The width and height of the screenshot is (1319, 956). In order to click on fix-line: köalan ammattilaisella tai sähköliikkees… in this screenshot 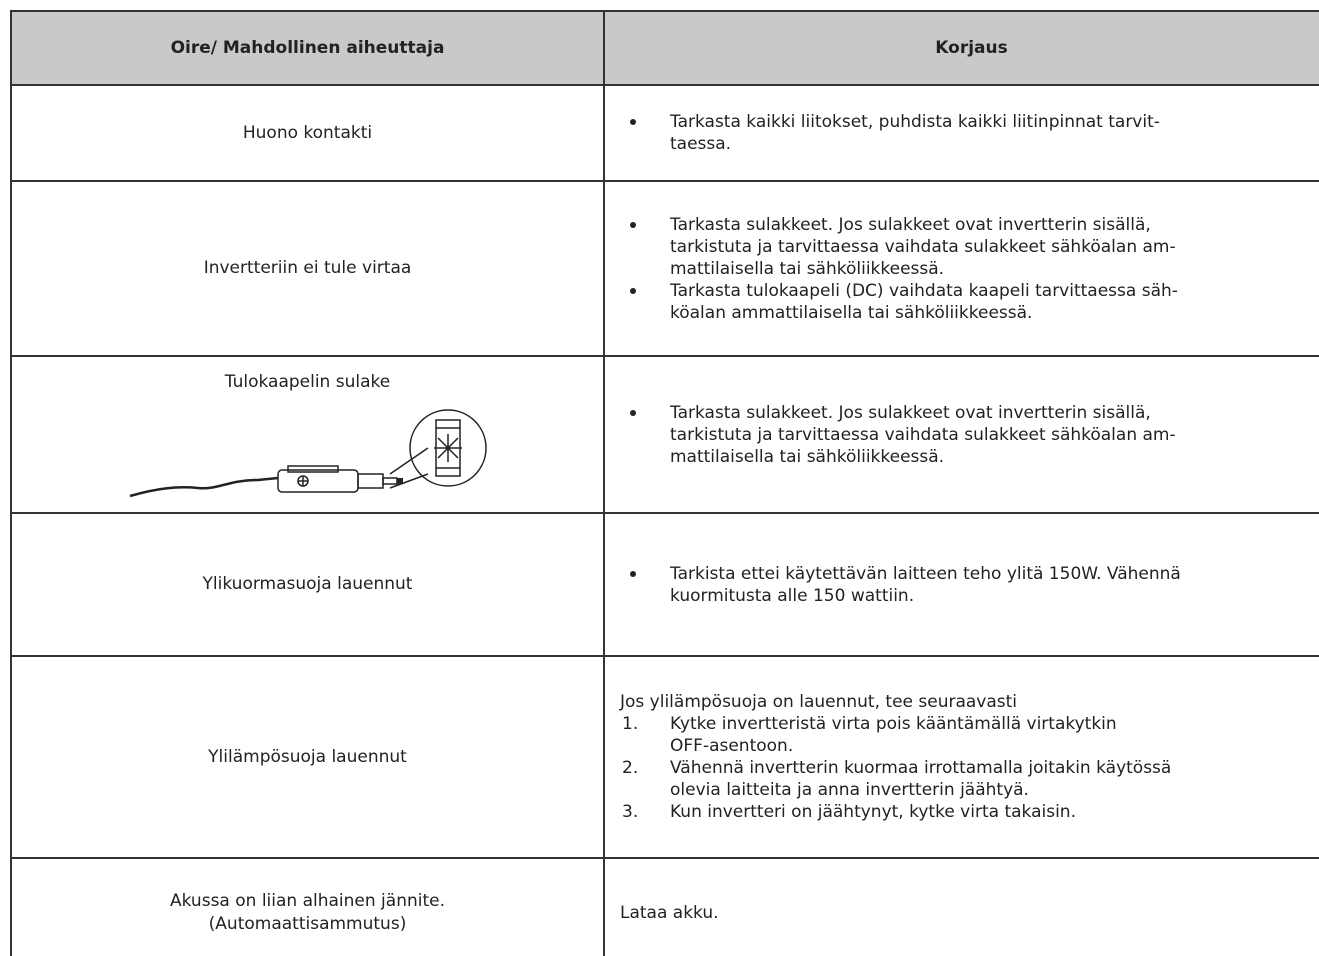, I will do `click(851, 312)`.